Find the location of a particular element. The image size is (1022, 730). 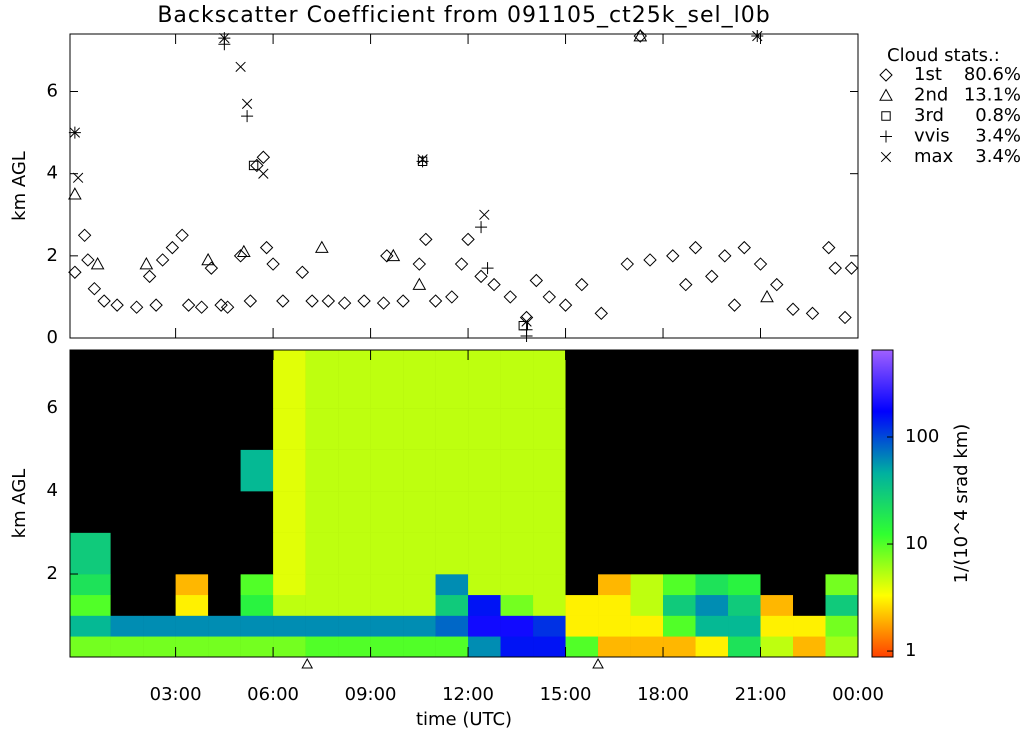

y-tick-label: 6 is located at coordinates (52, 407).